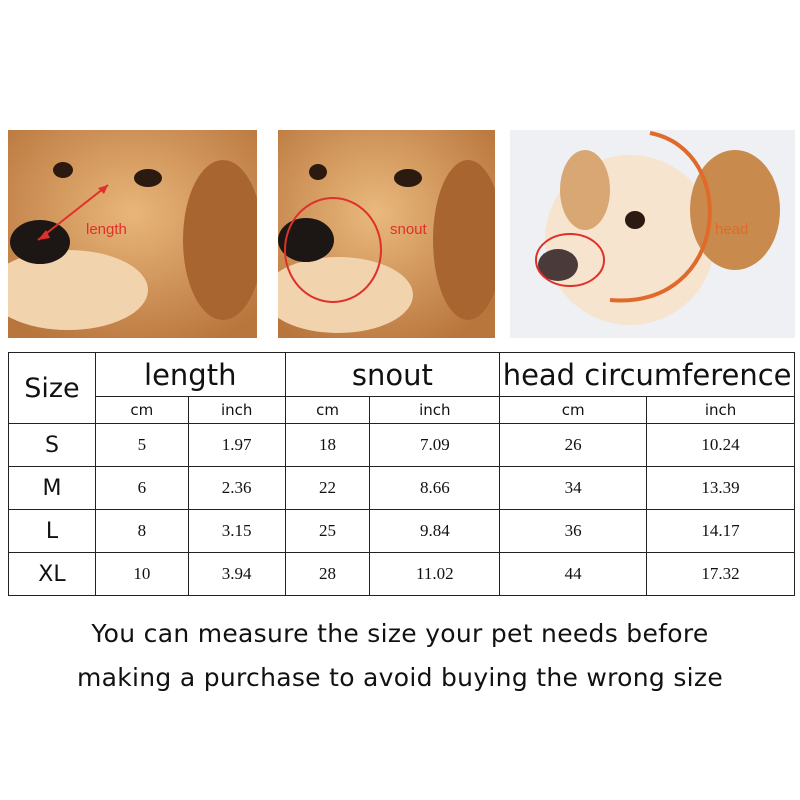  What do you see at coordinates (409, 229) in the screenshot?
I see `snout-label: snout` at bounding box center [409, 229].